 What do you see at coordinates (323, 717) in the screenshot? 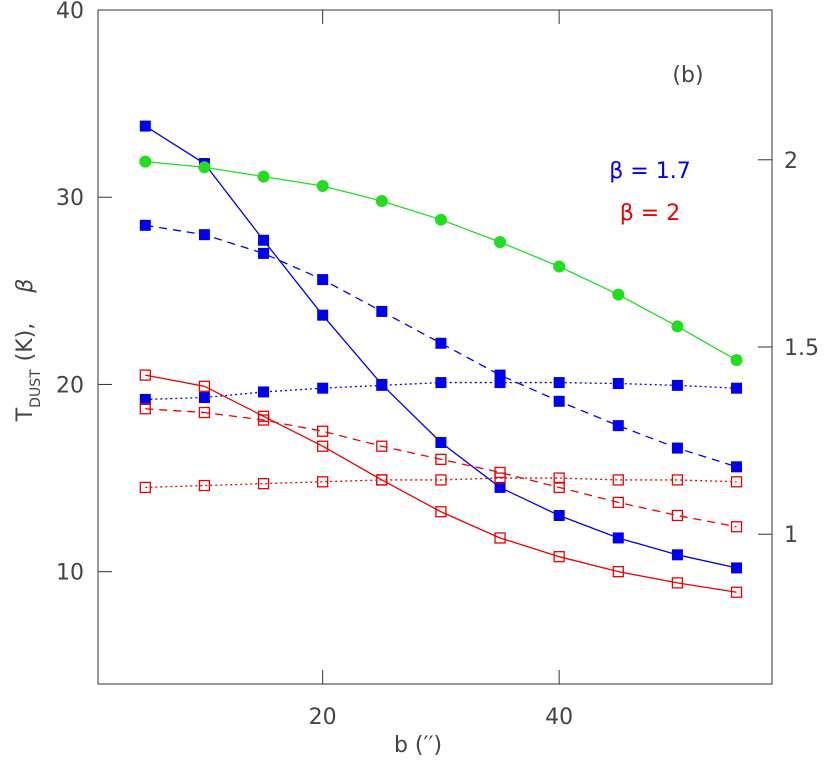
I see `x-tick-label: 20` at bounding box center [323, 717].